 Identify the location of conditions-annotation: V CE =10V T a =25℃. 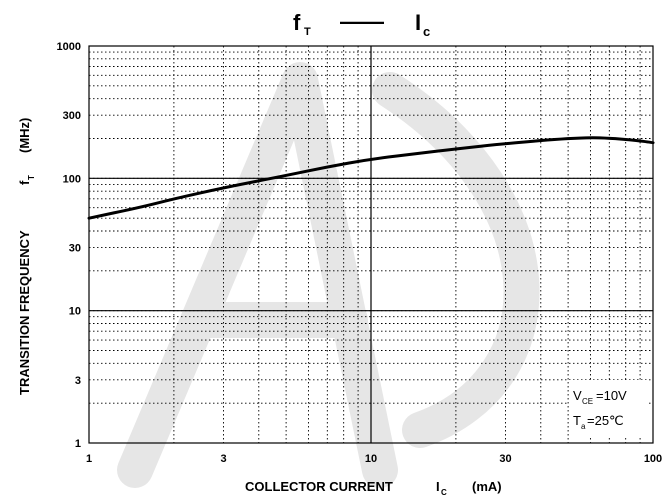
(608, 408).